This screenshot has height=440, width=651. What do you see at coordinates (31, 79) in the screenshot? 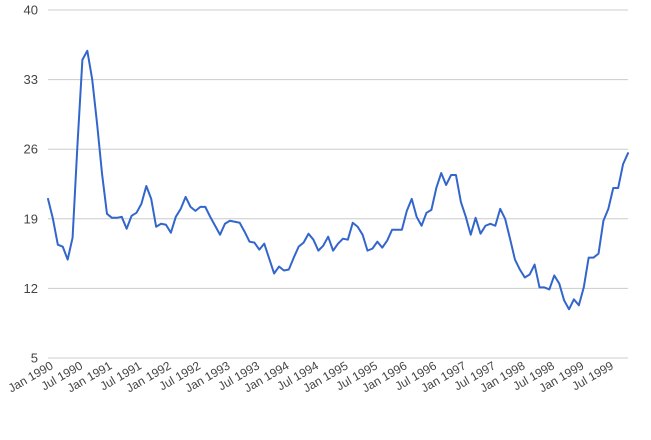
I see `y-tick-label: 33` at bounding box center [31, 79].